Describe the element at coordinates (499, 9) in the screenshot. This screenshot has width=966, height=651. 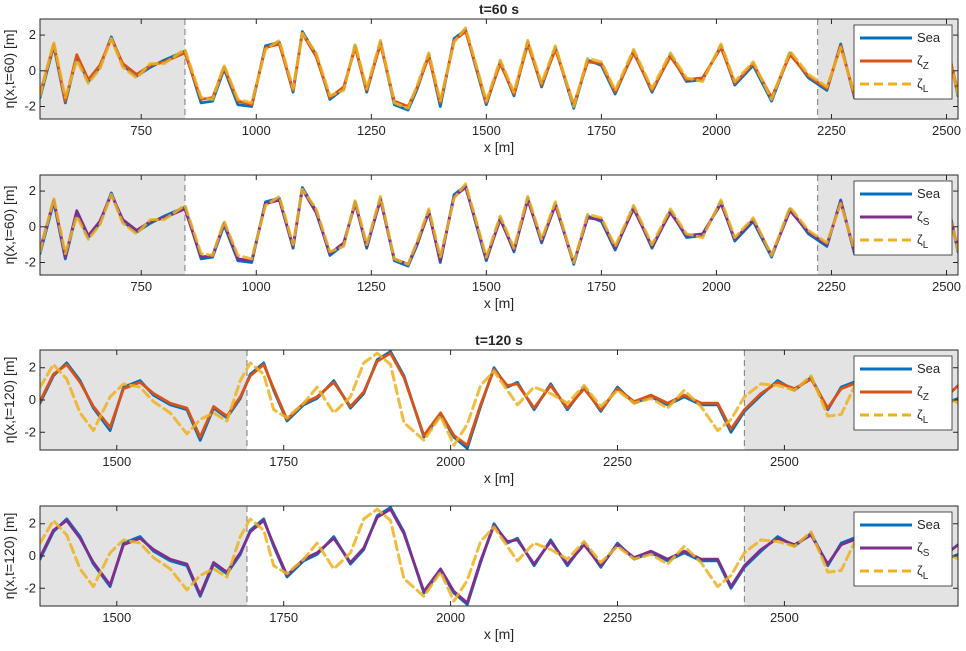
I see `chart-title: t=60 s` at that location.